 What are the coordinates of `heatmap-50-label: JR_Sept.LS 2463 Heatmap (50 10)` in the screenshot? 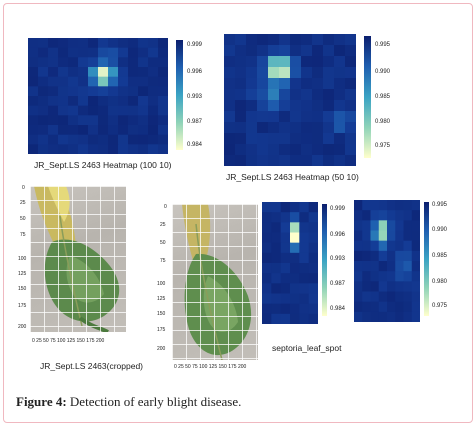 It's located at (292, 177).